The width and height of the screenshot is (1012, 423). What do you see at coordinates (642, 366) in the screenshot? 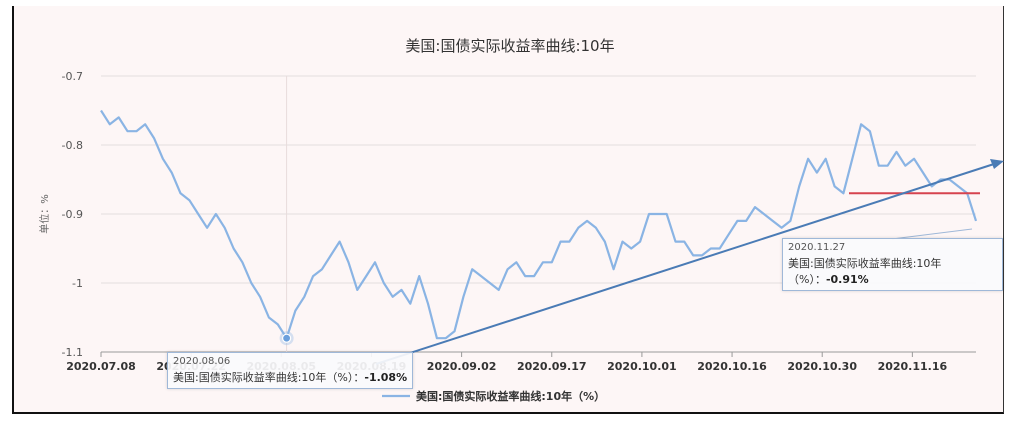
I see `x-tick-label: 2020.10.01` at bounding box center [642, 366].